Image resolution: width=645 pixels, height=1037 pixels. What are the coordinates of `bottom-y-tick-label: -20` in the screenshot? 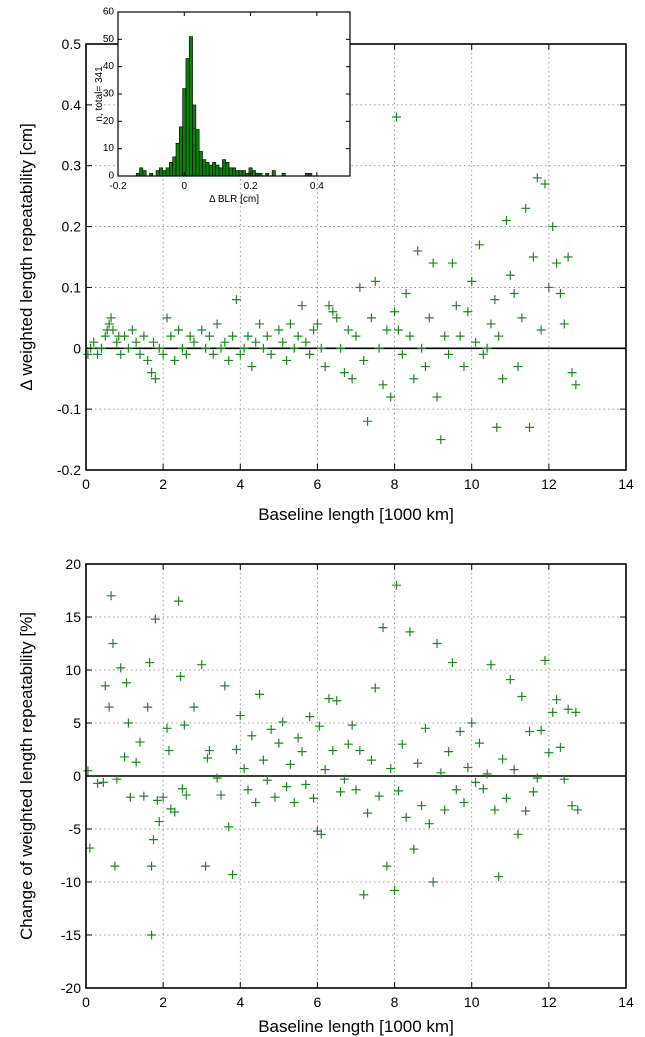 It's located at (71, 988).